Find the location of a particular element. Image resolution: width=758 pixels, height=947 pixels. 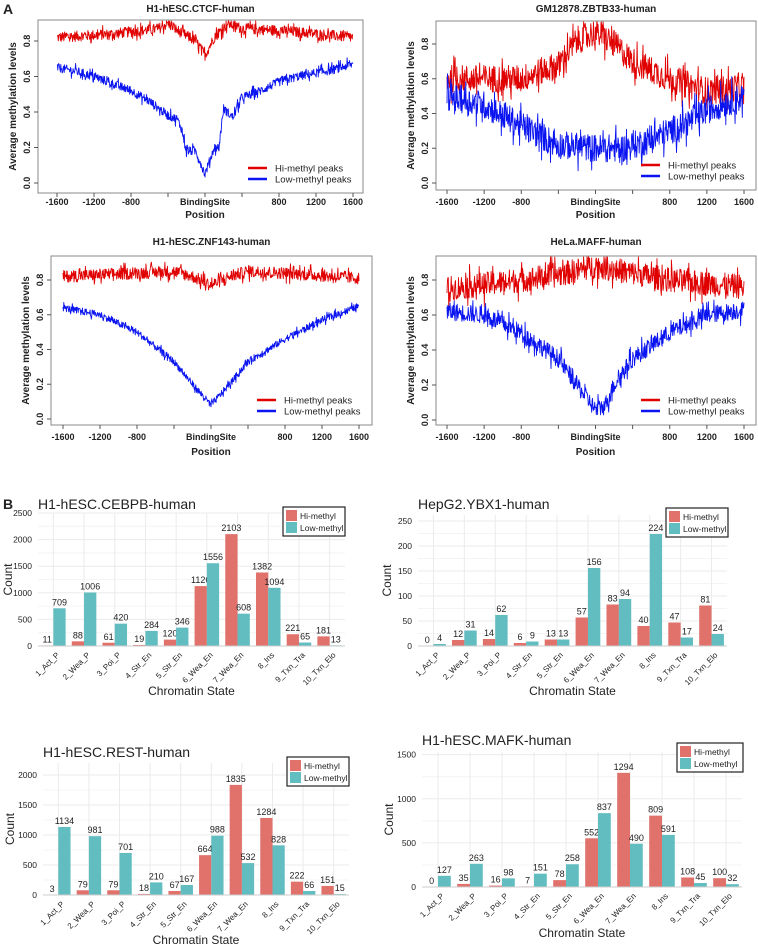

bar-value-label: 98 is located at coordinates (508, 872).